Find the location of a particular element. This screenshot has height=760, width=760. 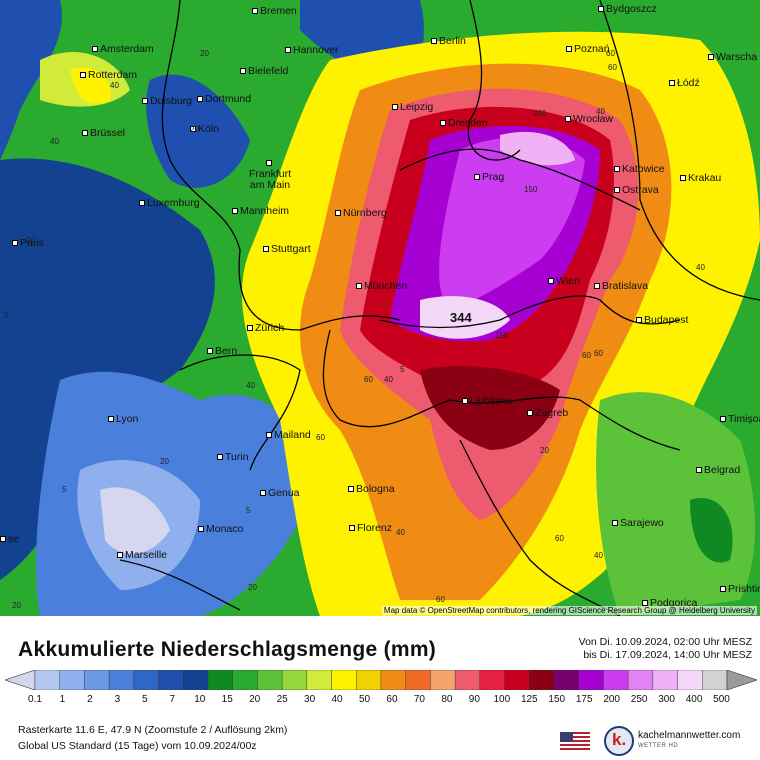

scale-tick-label: 7 is located at coordinates (172, 699).